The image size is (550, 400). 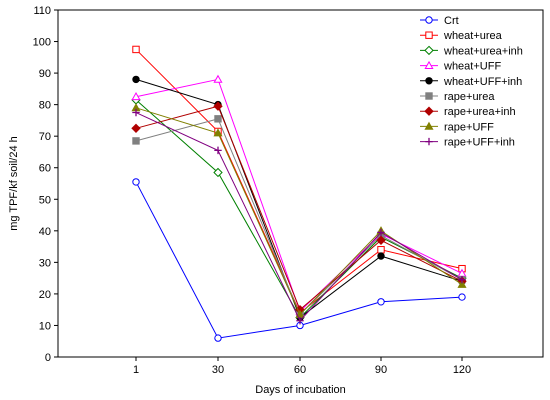 I want to click on y-tick-label: 110, so click(x=42, y=11).